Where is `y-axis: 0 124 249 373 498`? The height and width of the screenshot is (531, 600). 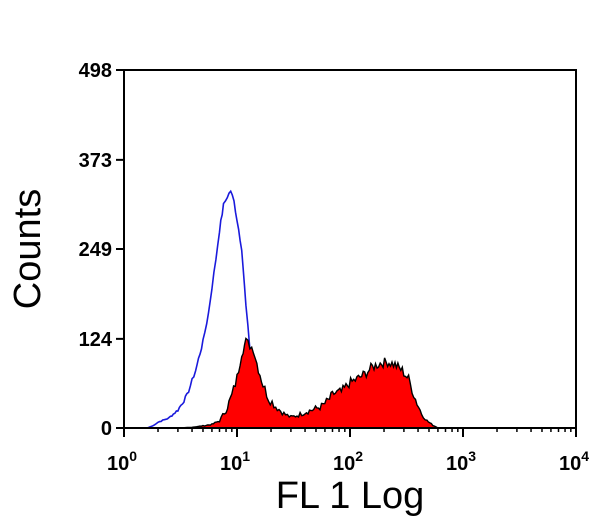 y-axis: 0 124 249 373 498 is located at coordinates (101, 250).